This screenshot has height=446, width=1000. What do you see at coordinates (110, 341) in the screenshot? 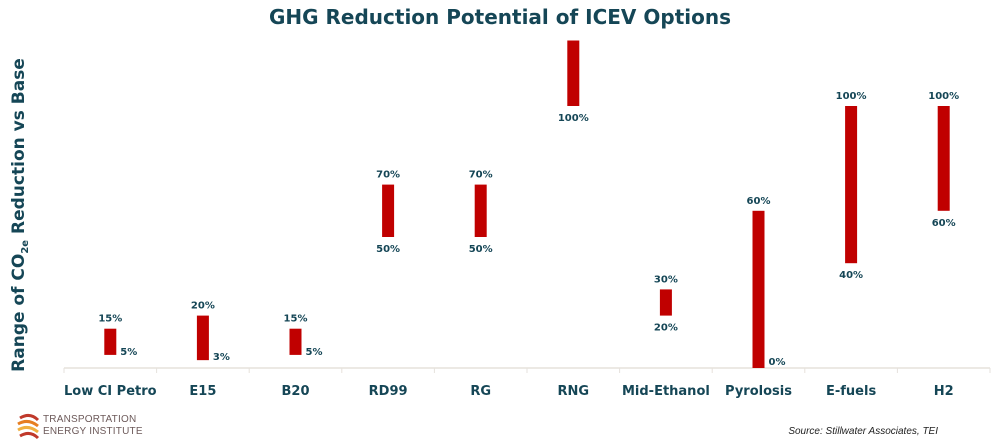
I see `range-bar-low-ci-petro` at bounding box center [110, 341].